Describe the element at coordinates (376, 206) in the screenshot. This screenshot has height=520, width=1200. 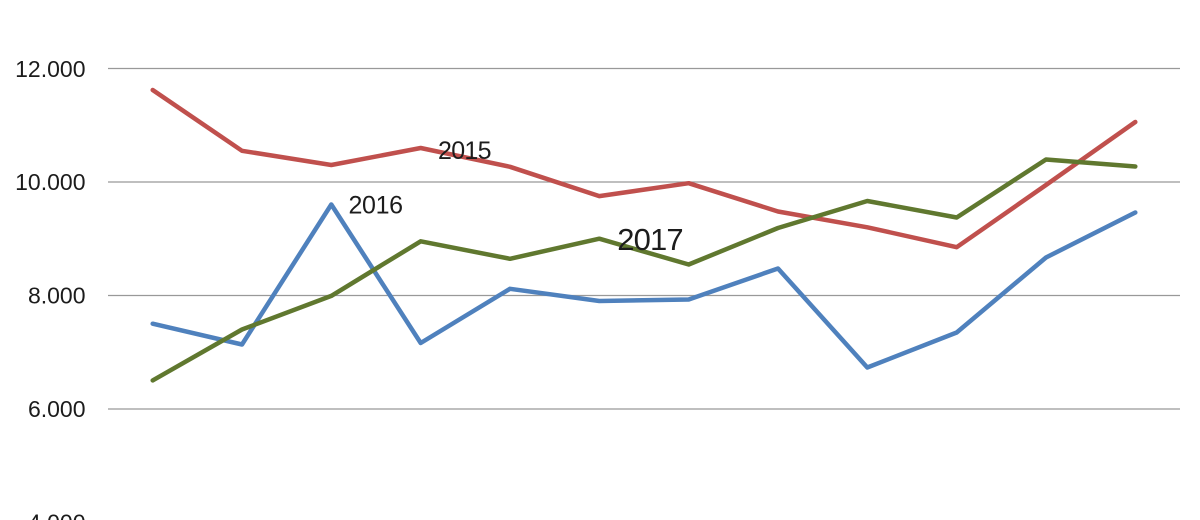
I see `svg-text: 2016` at that location.